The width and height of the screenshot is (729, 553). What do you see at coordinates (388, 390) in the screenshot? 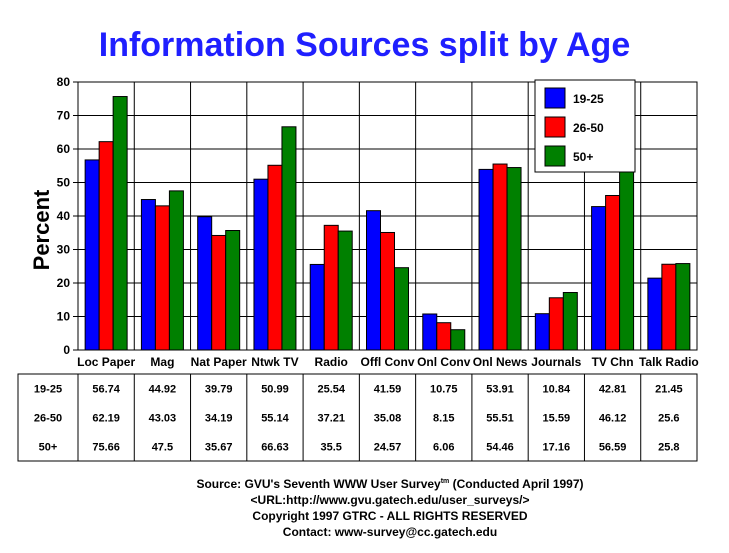
I see `data-table-cell: 41.59` at bounding box center [388, 390].